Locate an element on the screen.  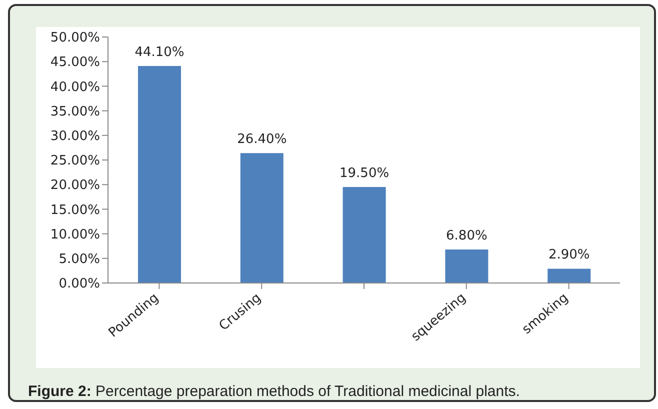
data-label: 2.90% is located at coordinates (569, 255).